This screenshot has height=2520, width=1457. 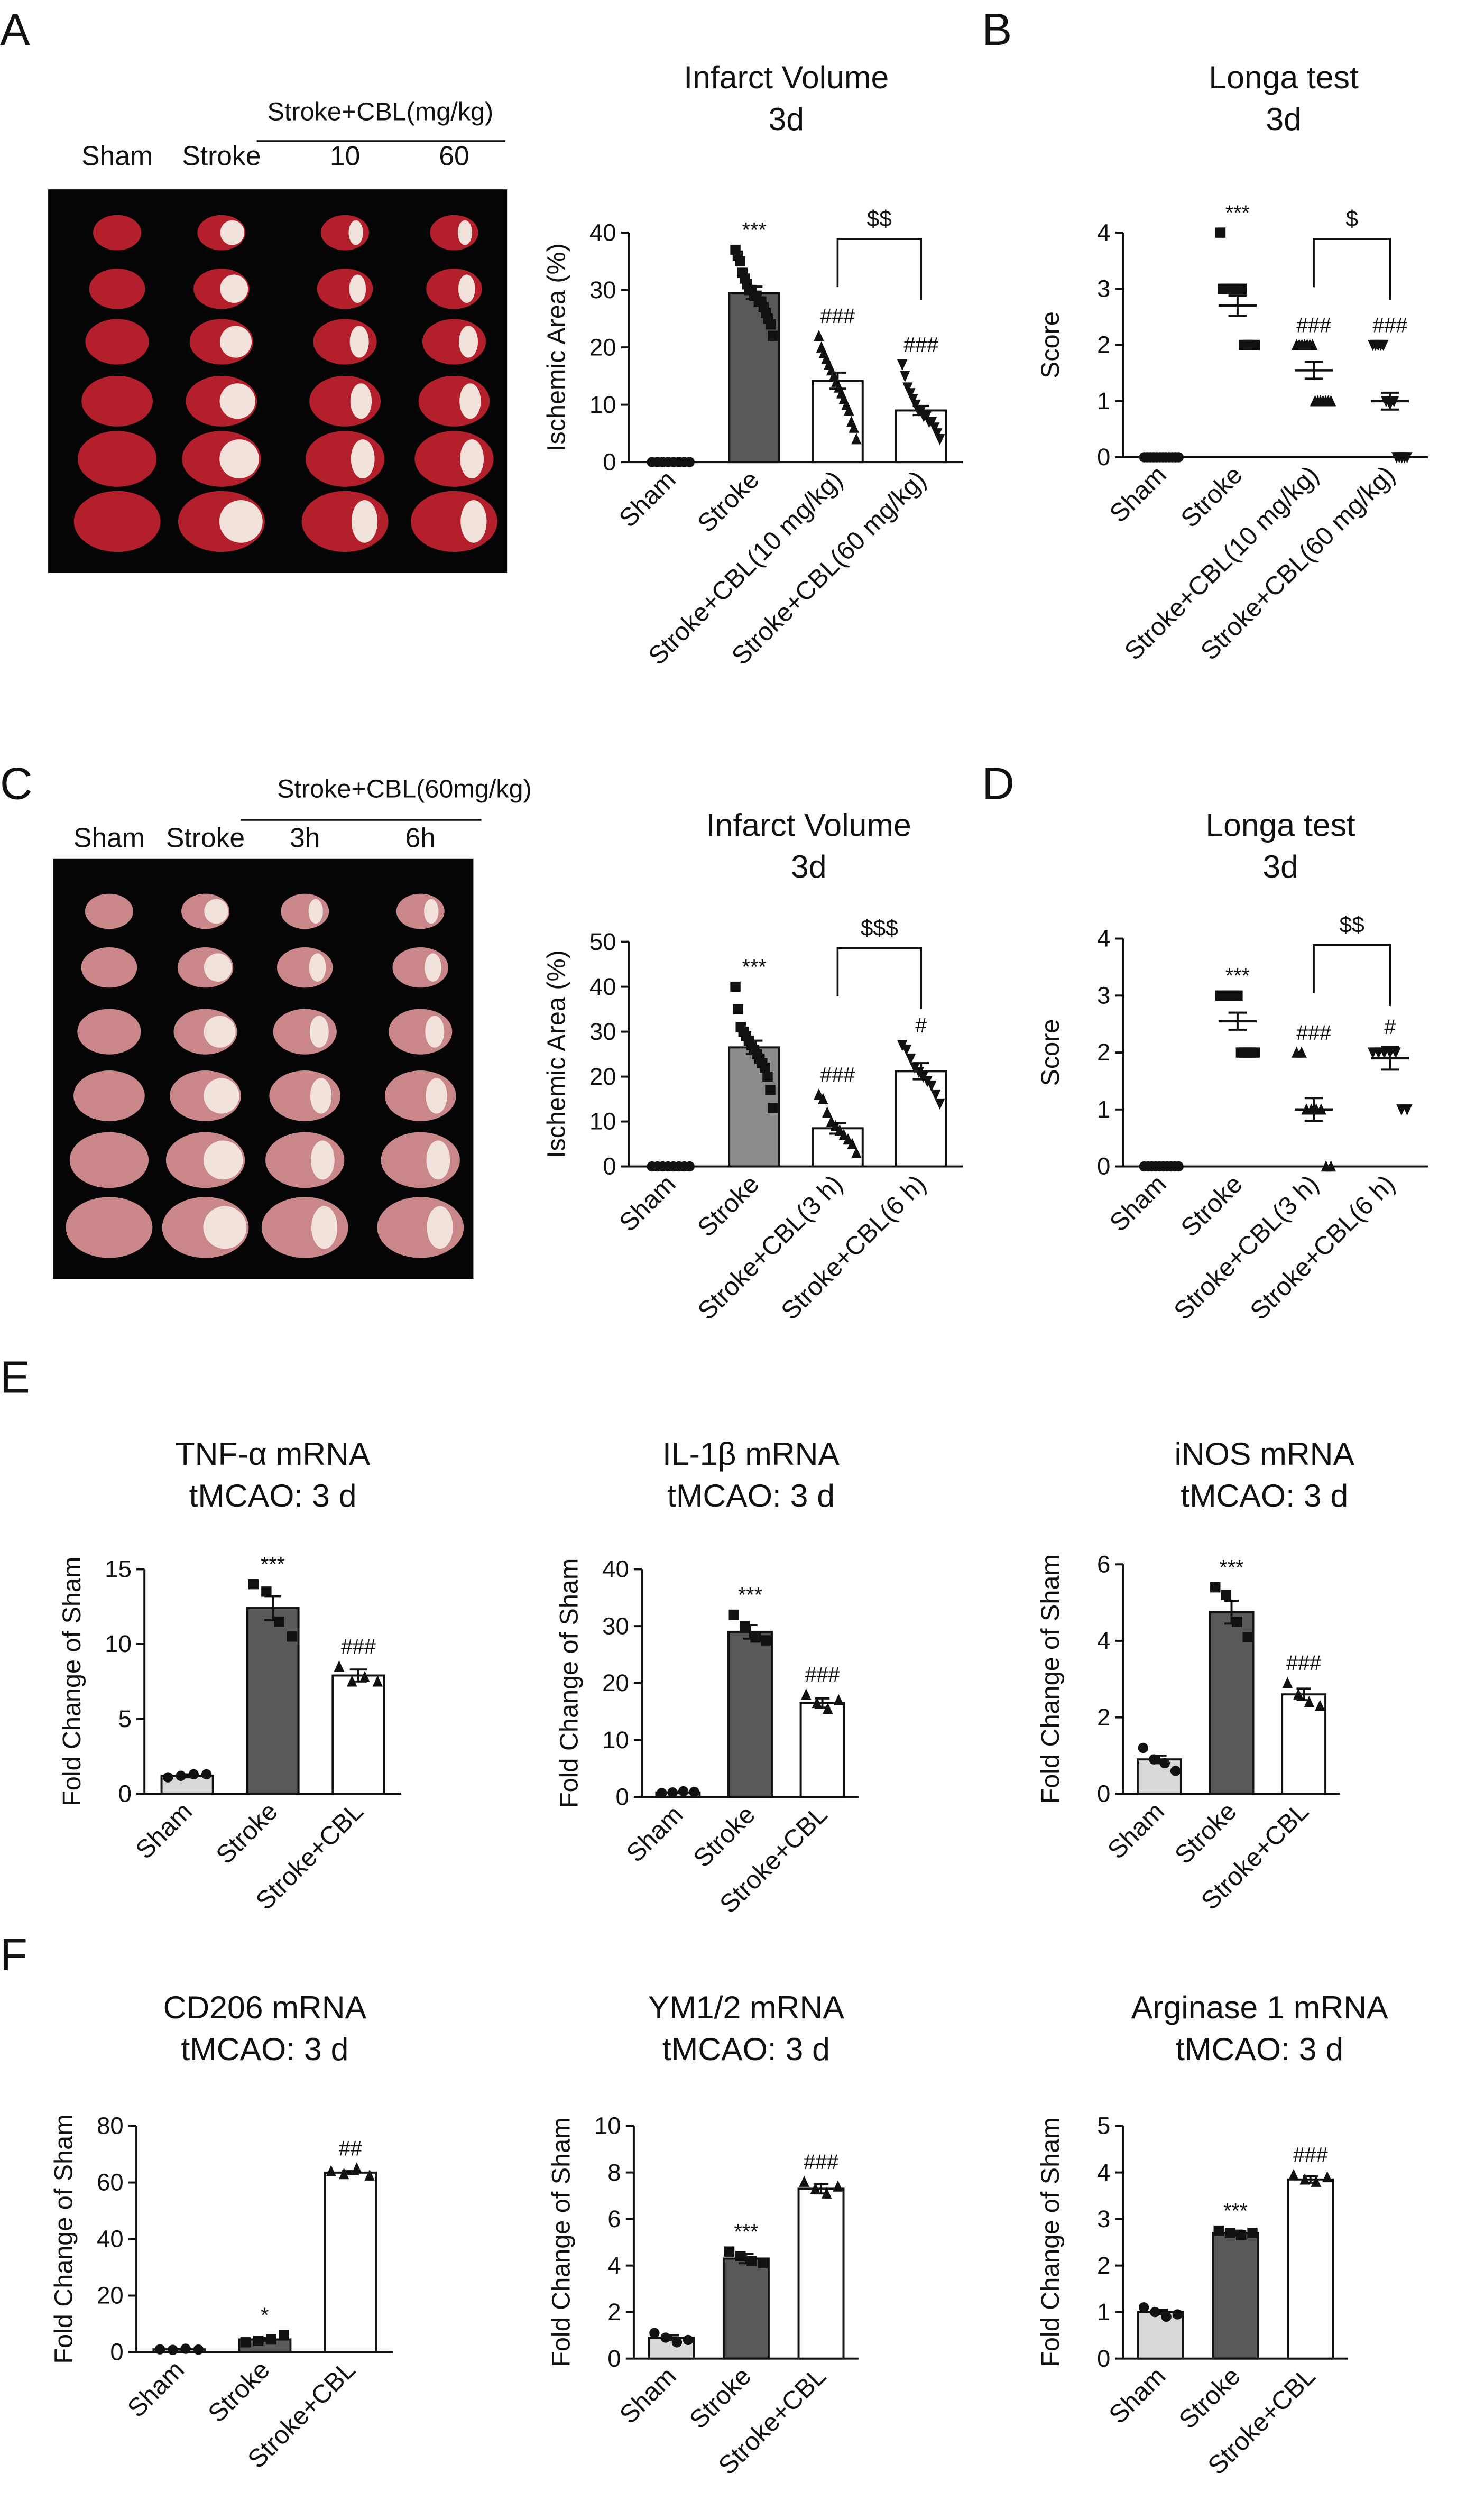 I want to click on y-tick-label: 4, so click(x=614, y=2265).